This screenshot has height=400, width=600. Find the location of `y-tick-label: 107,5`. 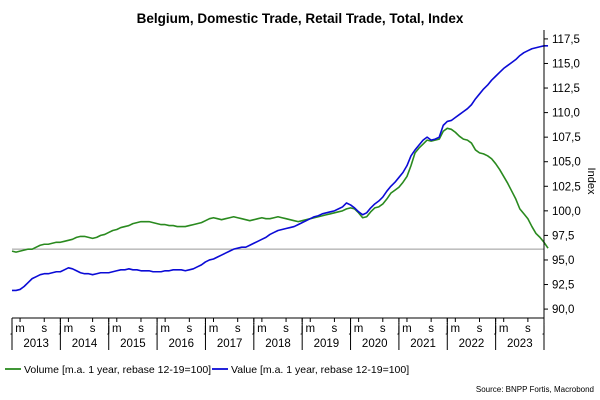

y-tick-label: 107,5 is located at coordinates (566, 138).